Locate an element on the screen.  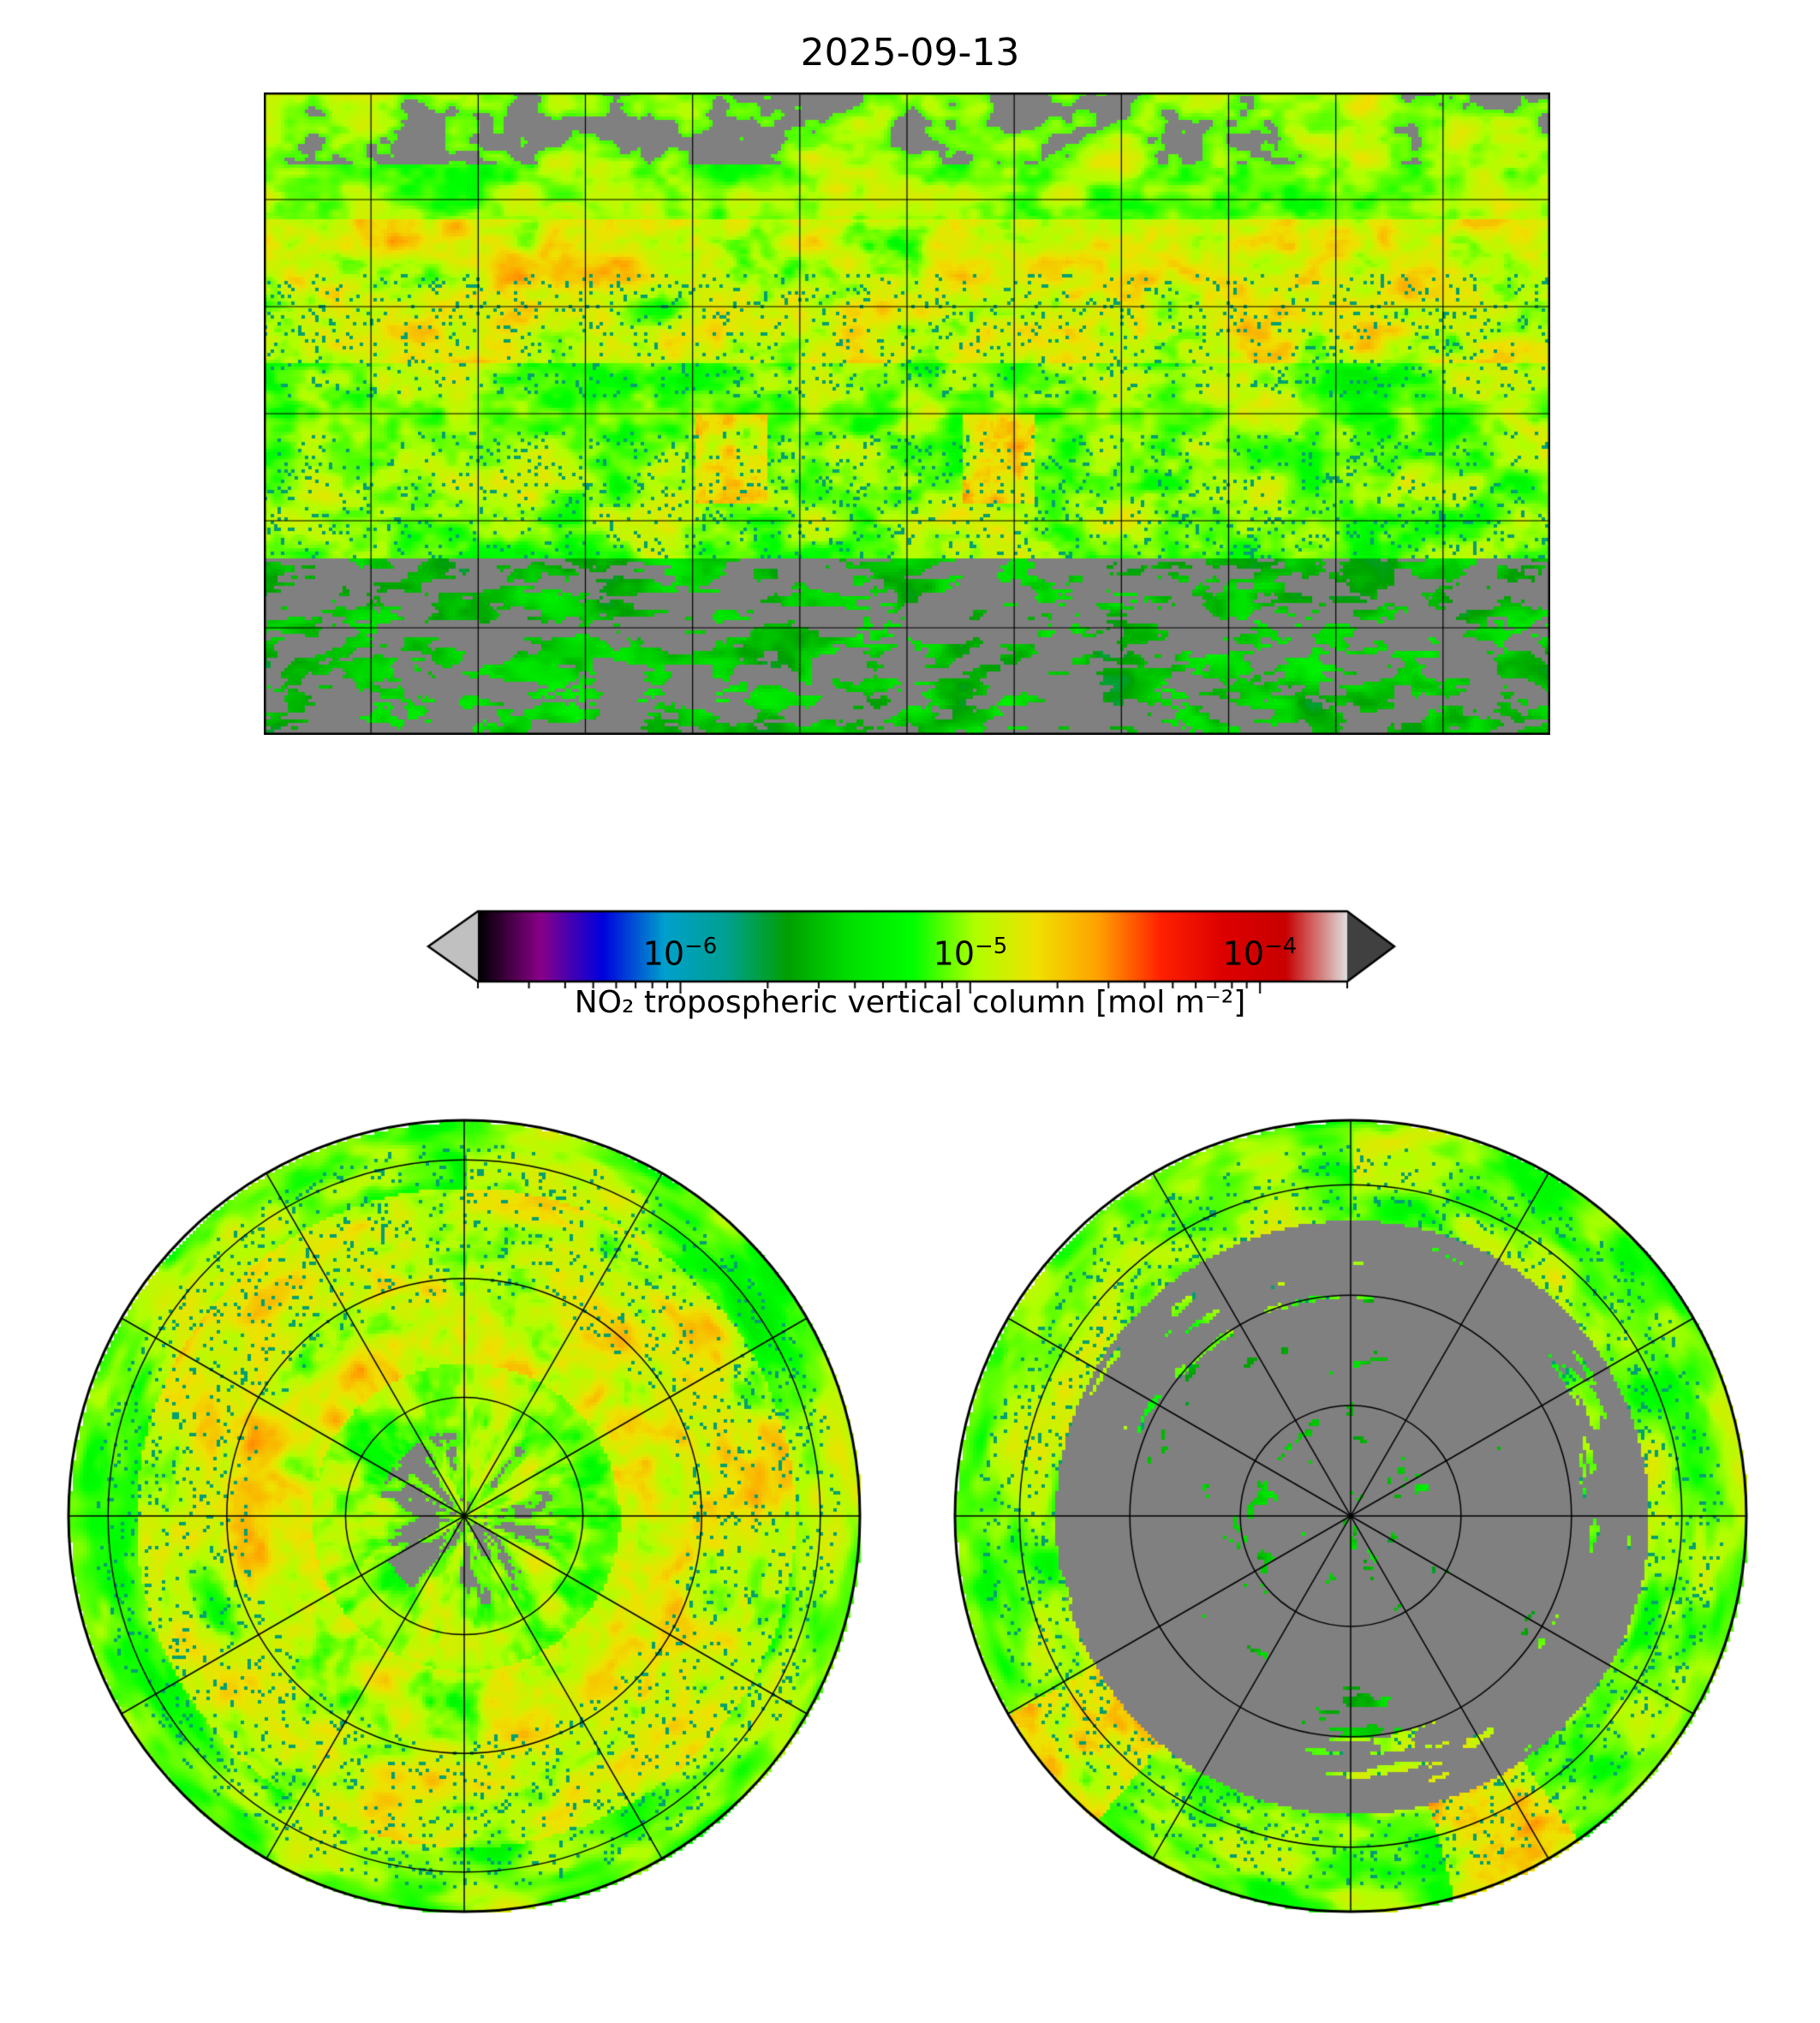
tick-label-1e-6: 10⁻⁶ is located at coordinates (680, 953).